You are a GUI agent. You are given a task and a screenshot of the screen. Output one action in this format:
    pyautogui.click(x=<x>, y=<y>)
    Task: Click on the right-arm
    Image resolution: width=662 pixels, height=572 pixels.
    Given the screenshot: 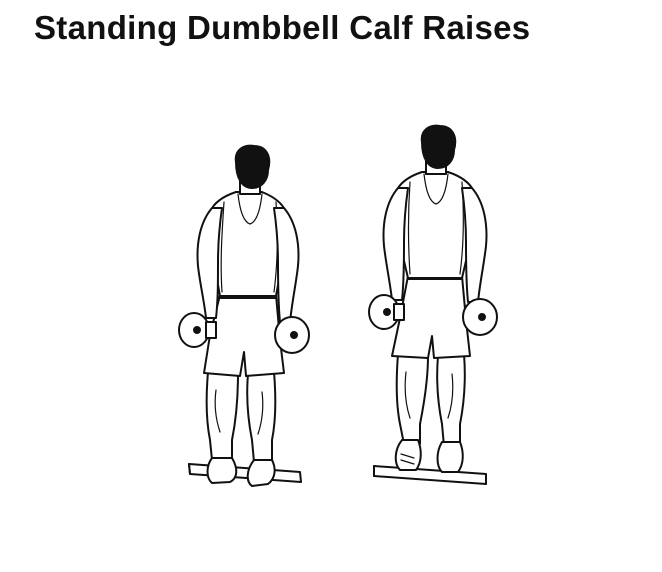 What is the action you would take?
    pyautogui.click(x=474, y=245)
    